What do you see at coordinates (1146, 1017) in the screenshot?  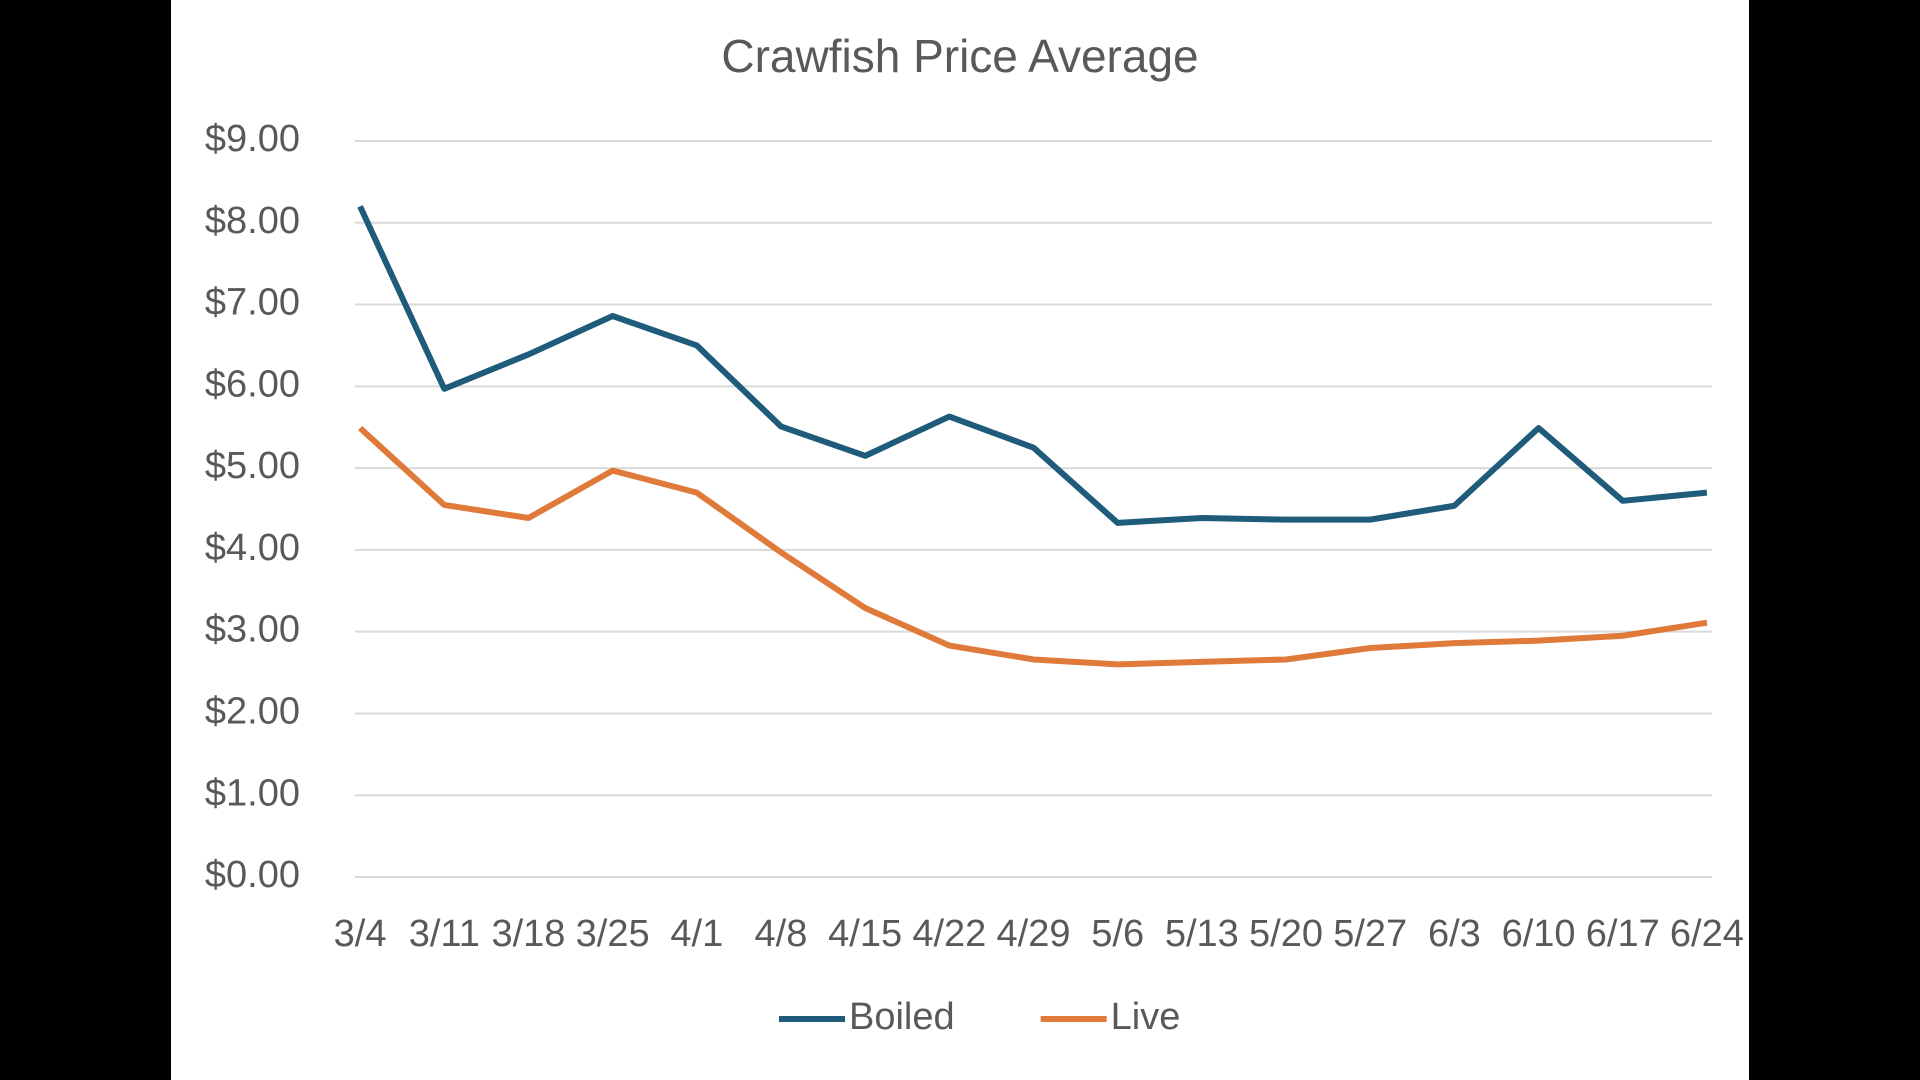 I see `legend-label: Live` at bounding box center [1146, 1017].